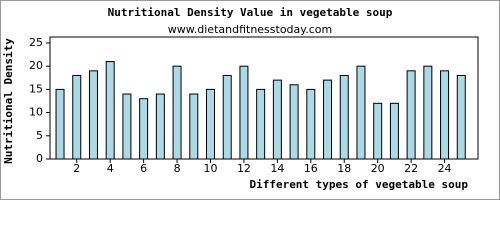 This screenshot has width=500, height=240. Describe the element at coordinates (277, 168) in the screenshot. I see `x-tick-label: 14` at that location.